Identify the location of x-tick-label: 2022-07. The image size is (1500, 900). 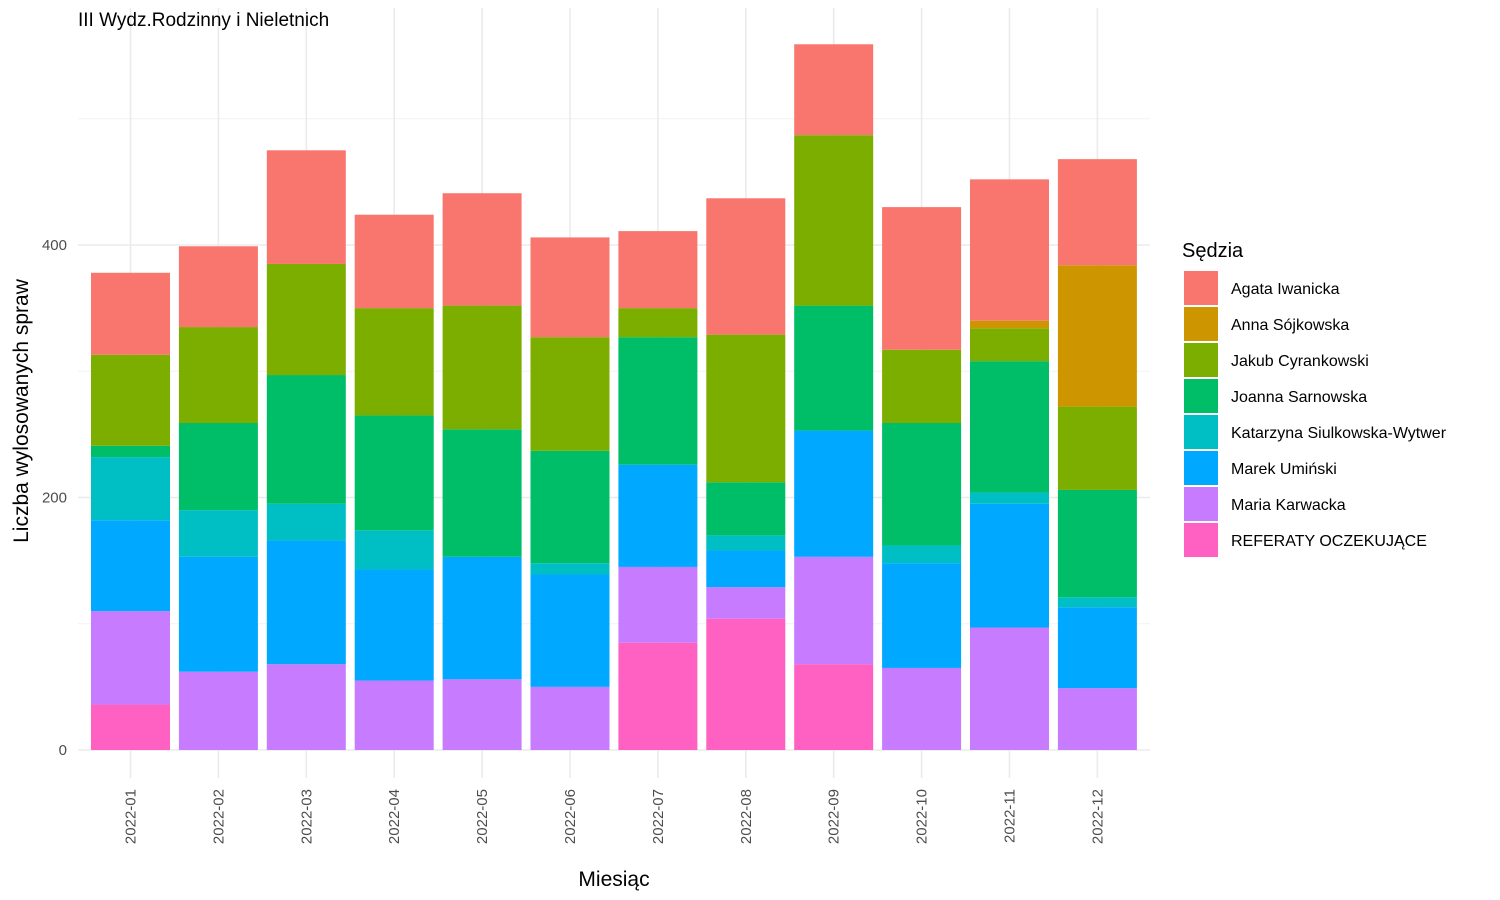
(658, 816).